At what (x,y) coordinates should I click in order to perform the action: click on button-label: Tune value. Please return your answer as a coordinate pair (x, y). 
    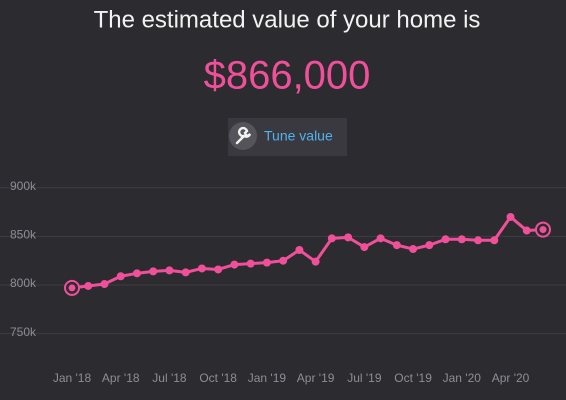
    Looking at the image, I should click on (298, 136).